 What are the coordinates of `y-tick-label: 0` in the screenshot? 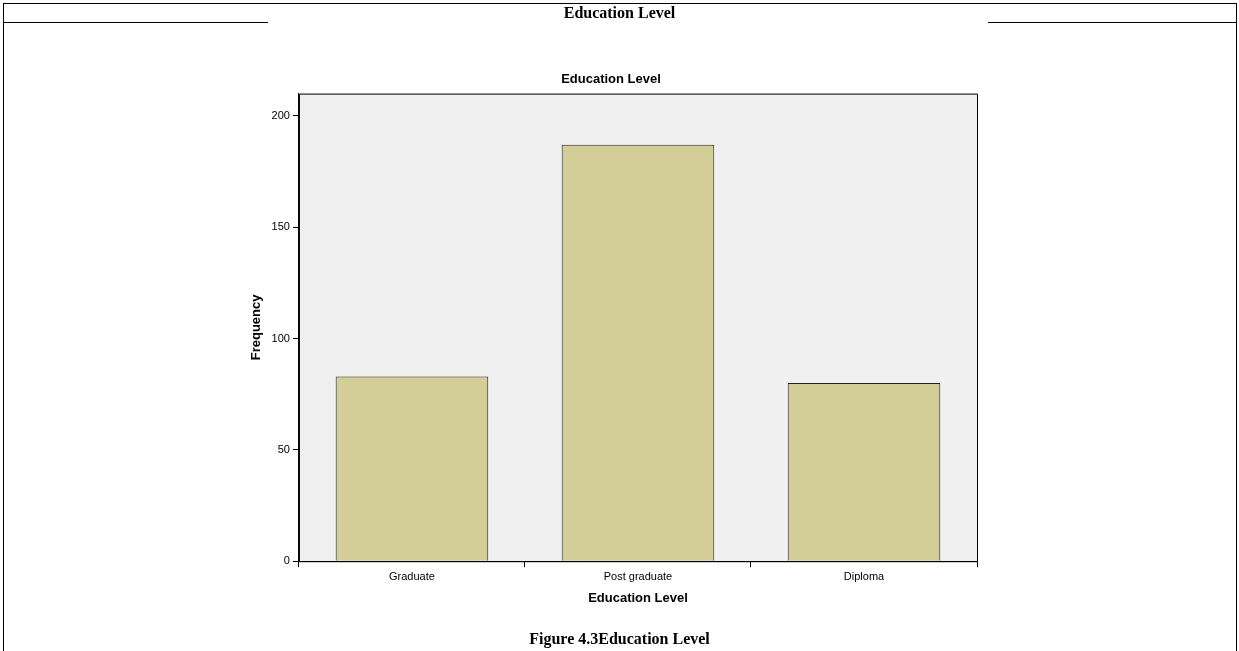 It's located at (286, 560).